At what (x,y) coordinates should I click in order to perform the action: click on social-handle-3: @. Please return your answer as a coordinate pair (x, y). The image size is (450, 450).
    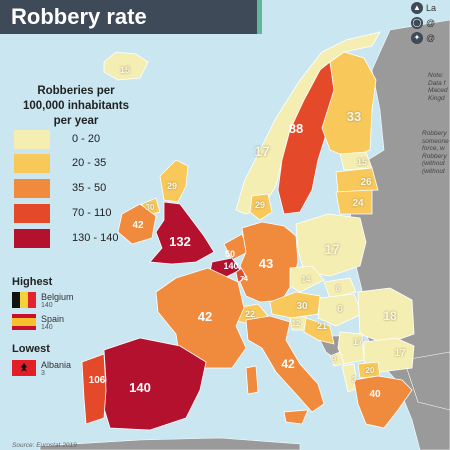
    Looking at the image, I should click on (431, 38).